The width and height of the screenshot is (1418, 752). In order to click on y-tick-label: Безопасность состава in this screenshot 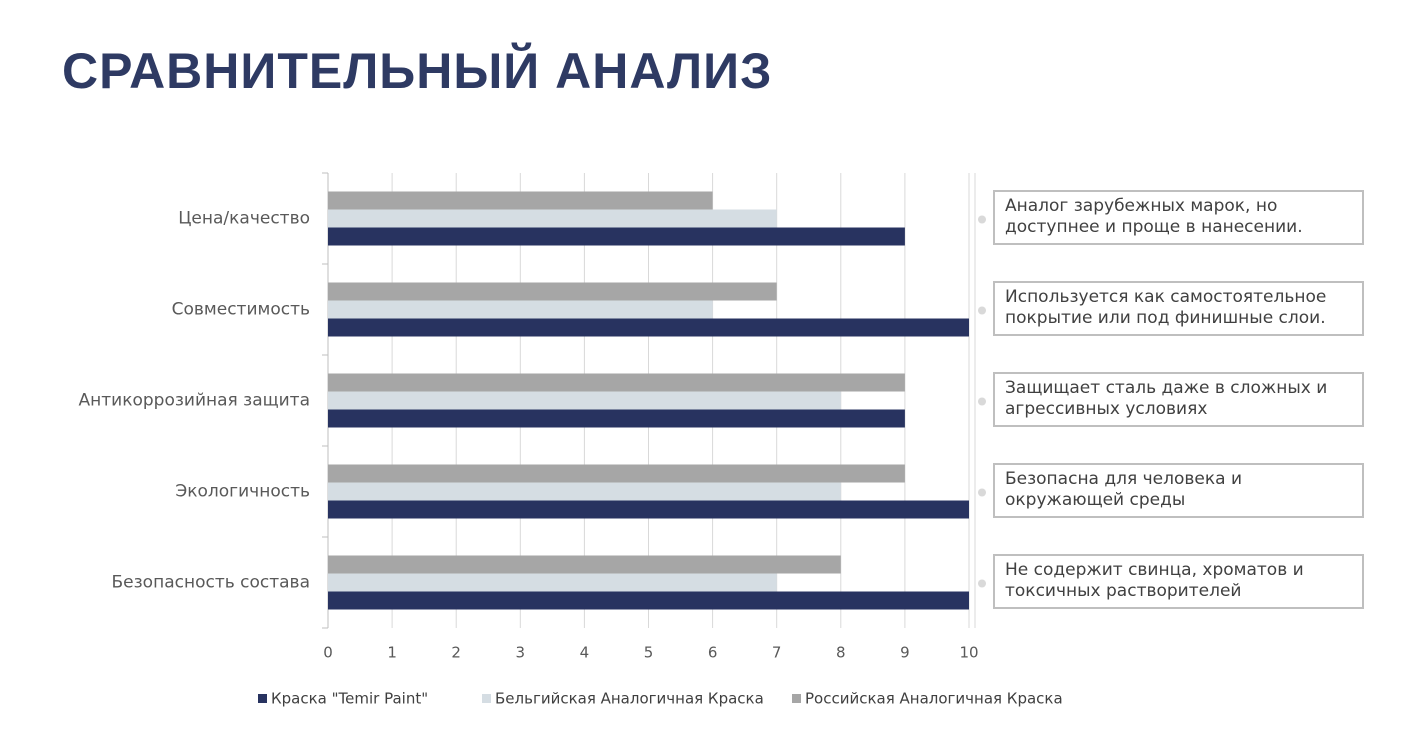, I will do `click(211, 583)`.